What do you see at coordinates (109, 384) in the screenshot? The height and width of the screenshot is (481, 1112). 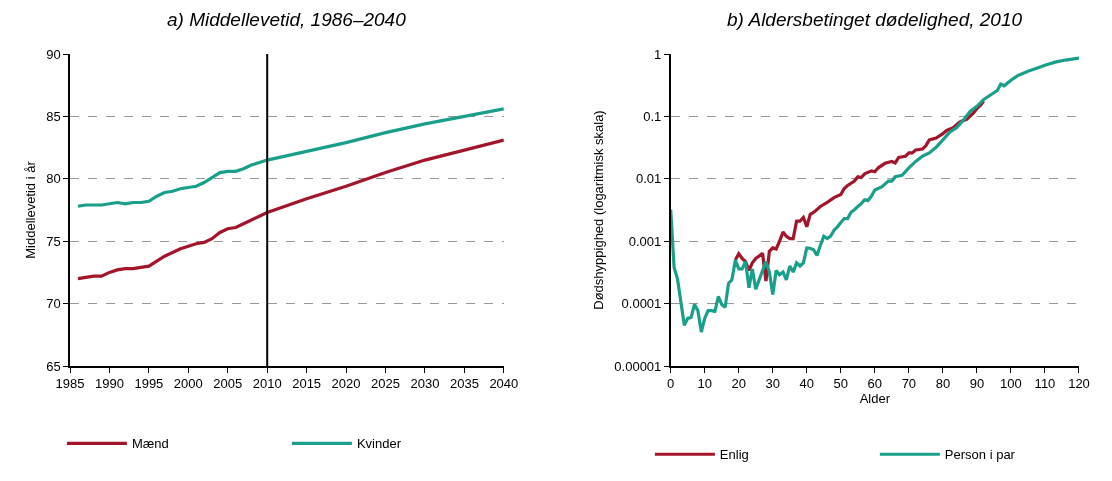 I see `x-tick-label: 1990` at bounding box center [109, 384].